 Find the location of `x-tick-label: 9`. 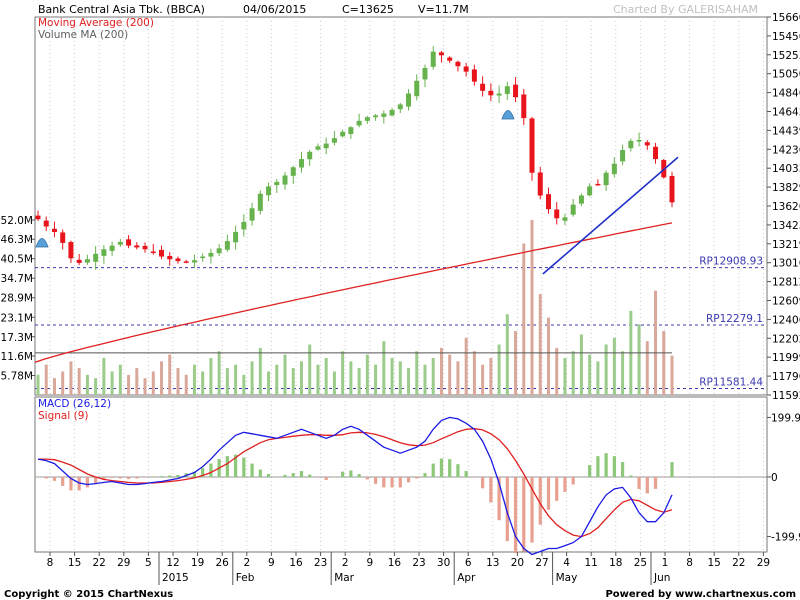

x-tick-label: 9 is located at coordinates (271, 563).